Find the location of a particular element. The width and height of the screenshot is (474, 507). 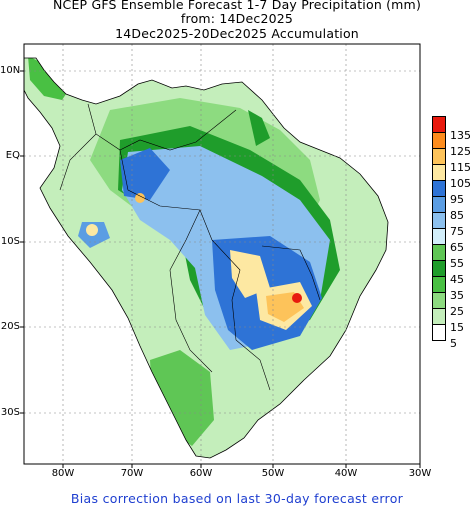

lon-label-80w: 80W is located at coordinates (63, 473).